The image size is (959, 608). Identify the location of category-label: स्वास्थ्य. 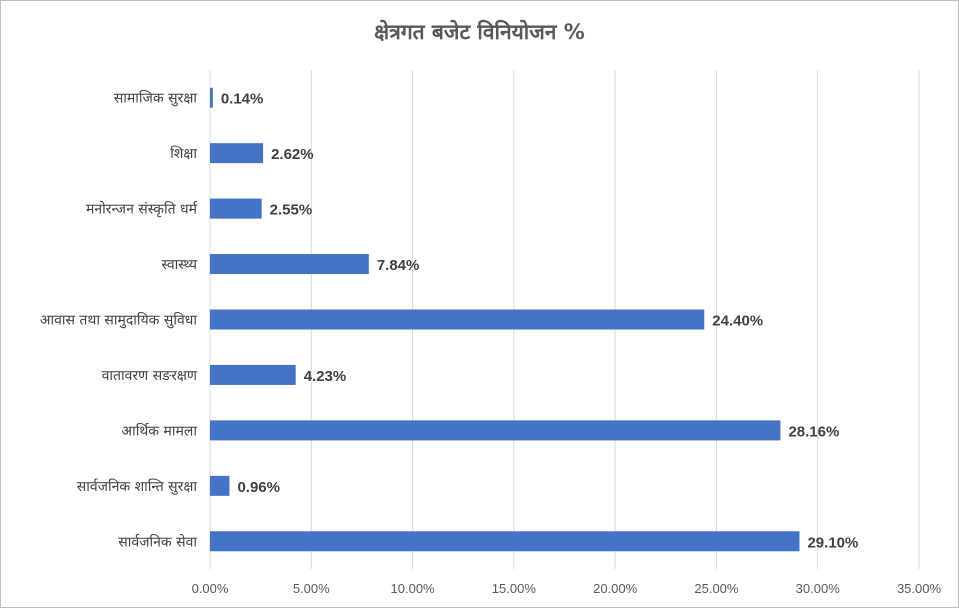
(179, 265).